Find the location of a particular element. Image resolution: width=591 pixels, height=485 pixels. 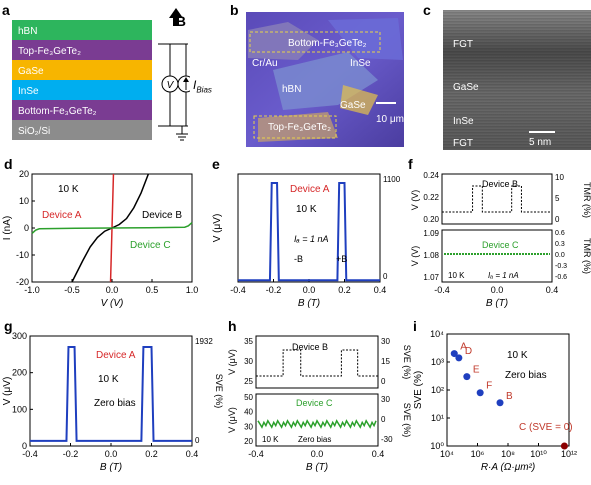

label-gase: GaSe is located at coordinates (353, 105).